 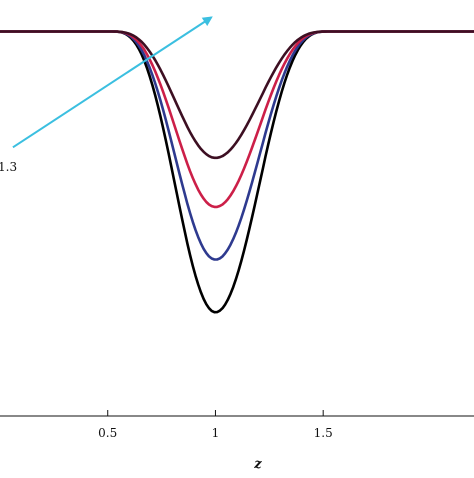 I want to click on x-tick-label: 1.5, so click(x=323, y=433).